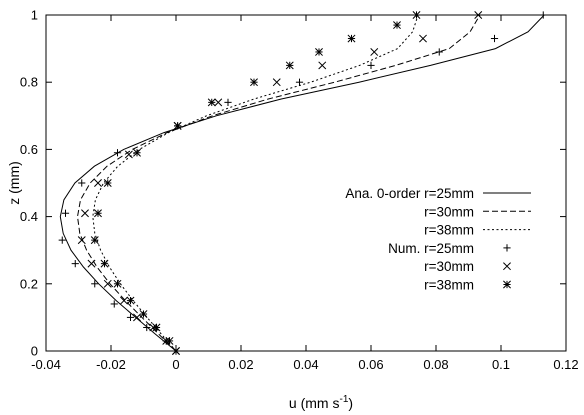 Image resolution: width=584 pixels, height=415 pixels. I want to click on legend-label: Num. r=25mm, so click(431, 248).